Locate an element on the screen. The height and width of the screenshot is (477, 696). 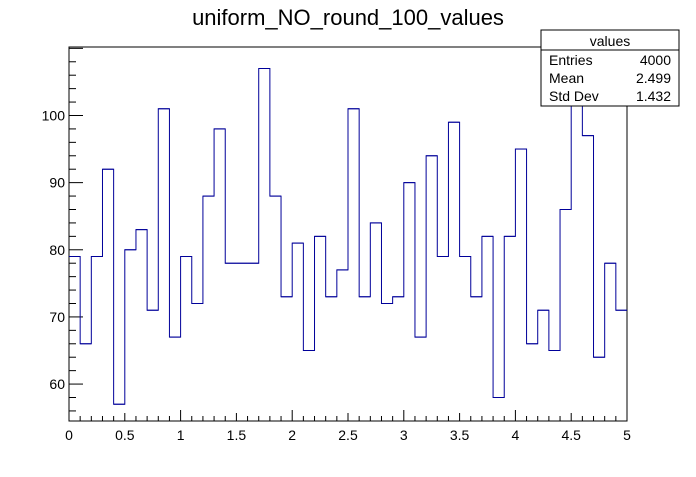
stats-box-frame is located at coordinates (610, 68).